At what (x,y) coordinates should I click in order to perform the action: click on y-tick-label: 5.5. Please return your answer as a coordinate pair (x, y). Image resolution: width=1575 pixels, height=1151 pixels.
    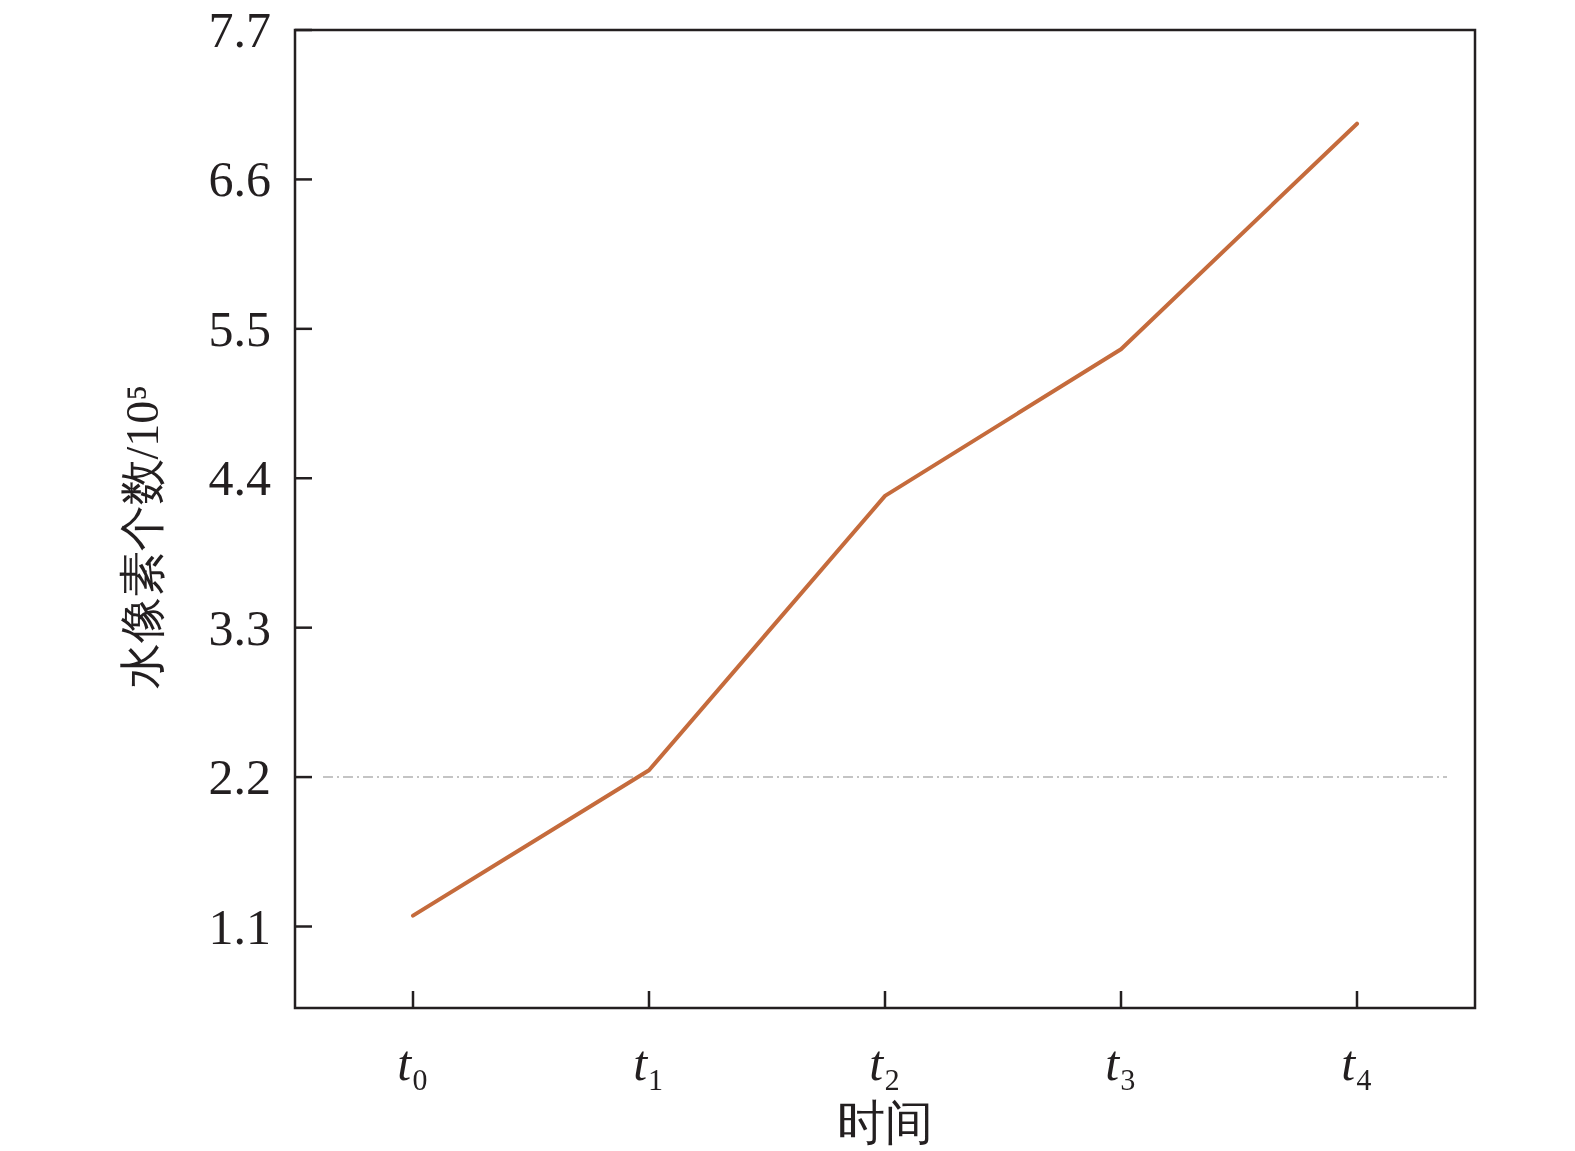
    Looking at the image, I should click on (239, 328).